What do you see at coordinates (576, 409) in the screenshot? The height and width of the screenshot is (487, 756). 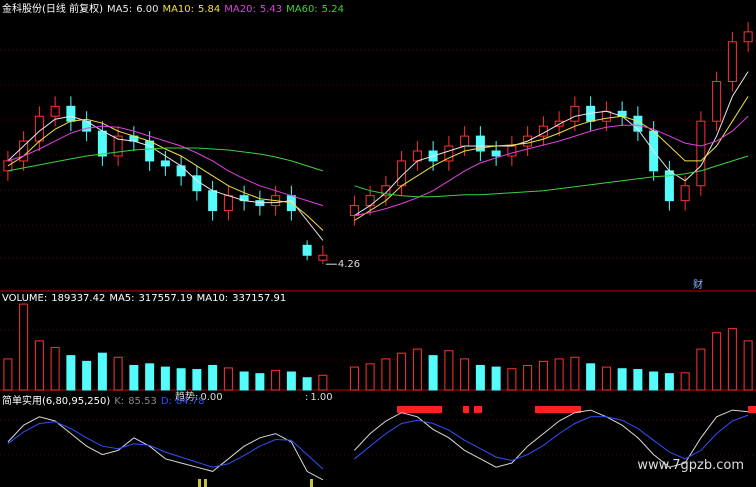 I see `signal-marks` at bounding box center [576, 409].